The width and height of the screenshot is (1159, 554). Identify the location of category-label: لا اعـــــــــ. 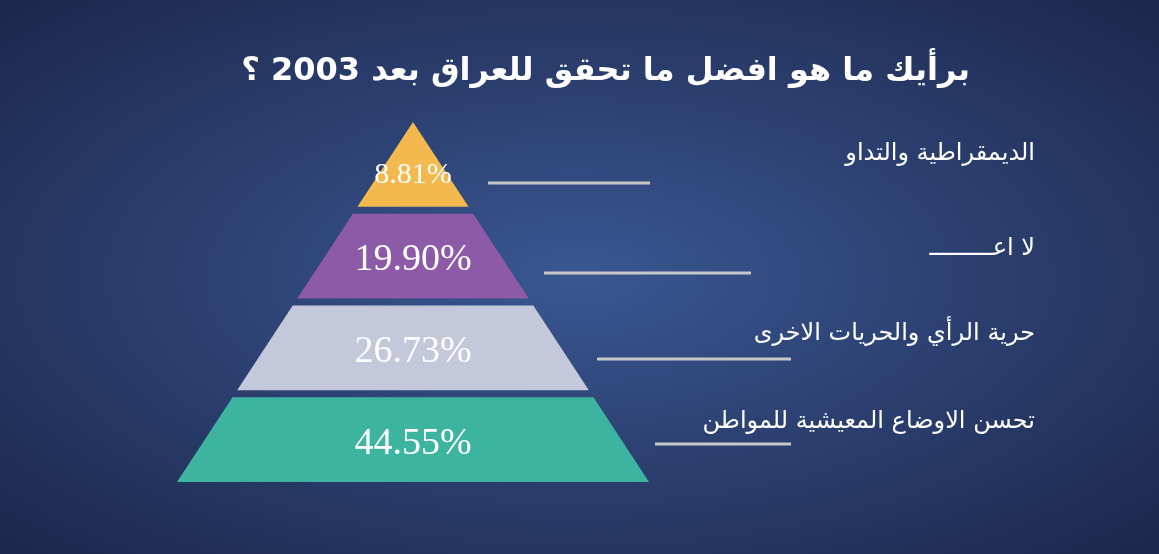
(981, 247).